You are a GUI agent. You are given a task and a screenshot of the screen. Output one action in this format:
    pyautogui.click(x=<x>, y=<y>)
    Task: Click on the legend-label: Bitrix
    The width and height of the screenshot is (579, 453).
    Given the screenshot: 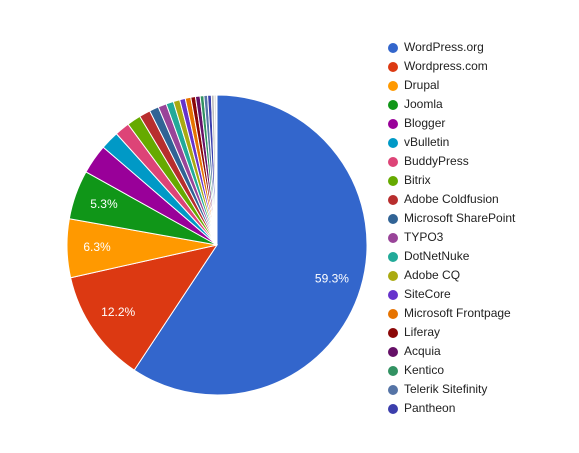 What is the action you would take?
    pyautogui.click(x=417, y=180)
    